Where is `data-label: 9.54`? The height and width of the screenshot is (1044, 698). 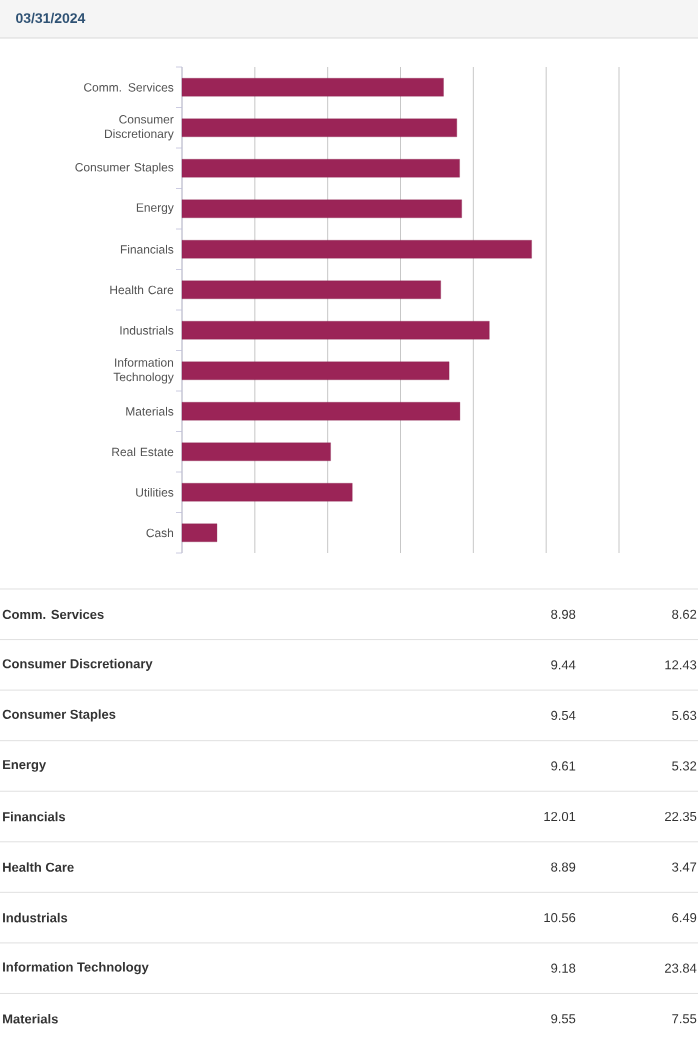
data-label: 9.54 is located at coordinates (563, 715).